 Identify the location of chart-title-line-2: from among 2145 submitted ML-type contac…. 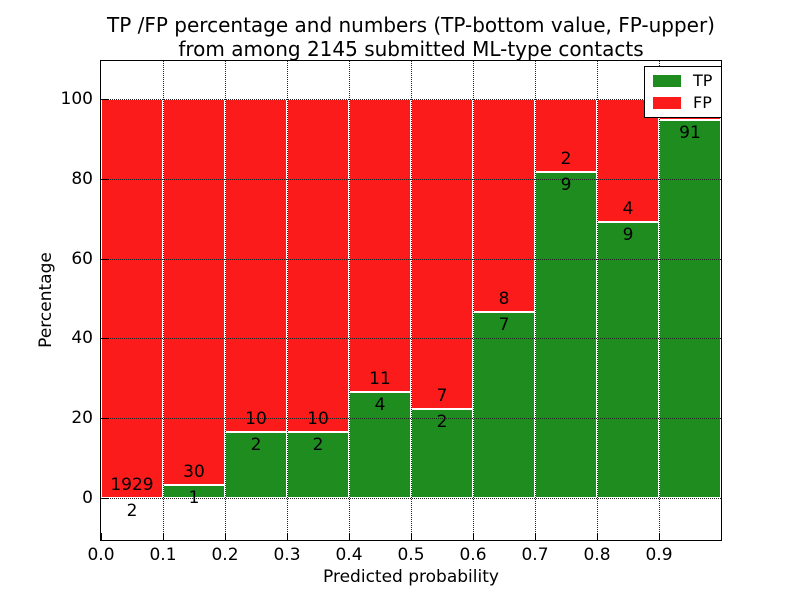
(411, 49).